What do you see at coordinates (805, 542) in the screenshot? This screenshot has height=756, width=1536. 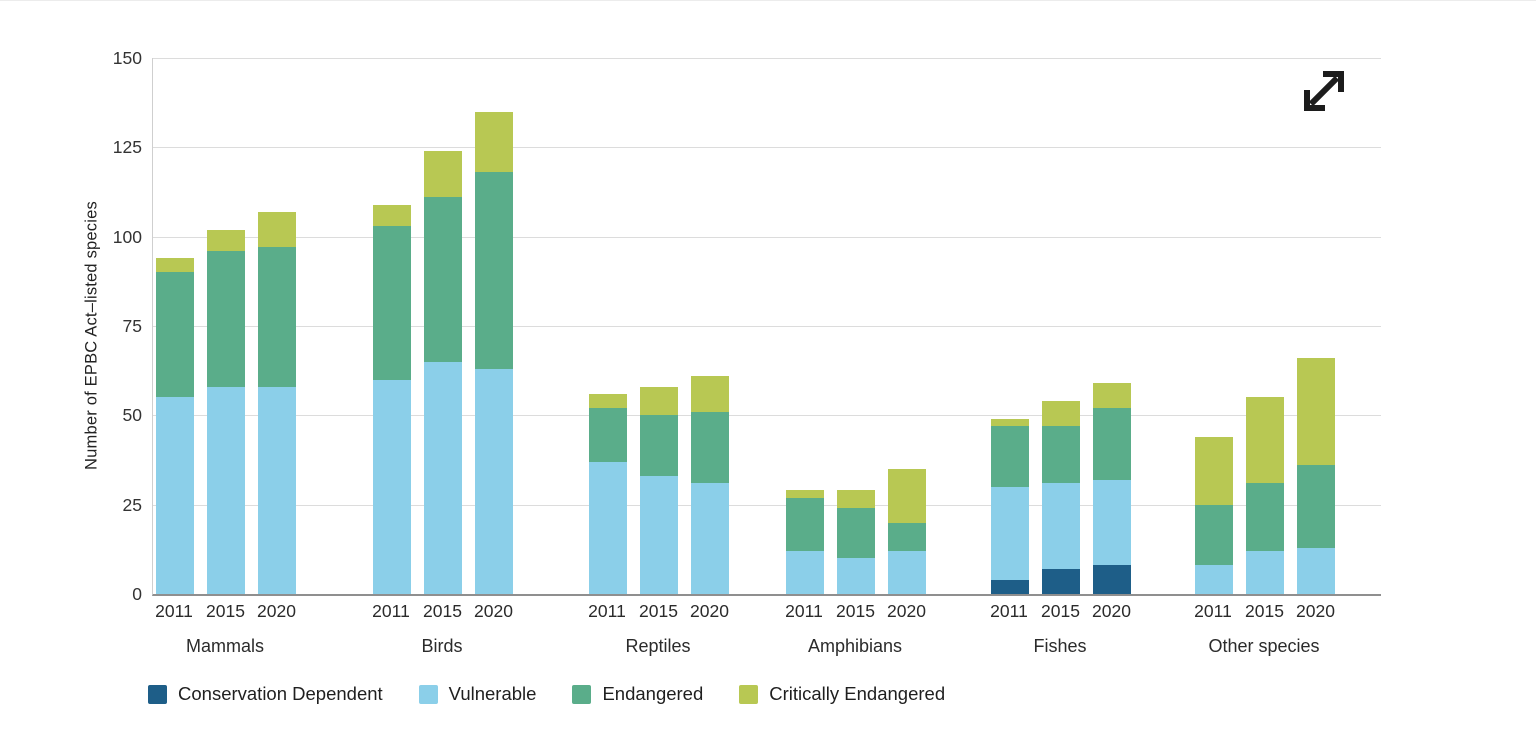 I see `stacked-bar-amphibians-2011` at bounding box center [805, 542].